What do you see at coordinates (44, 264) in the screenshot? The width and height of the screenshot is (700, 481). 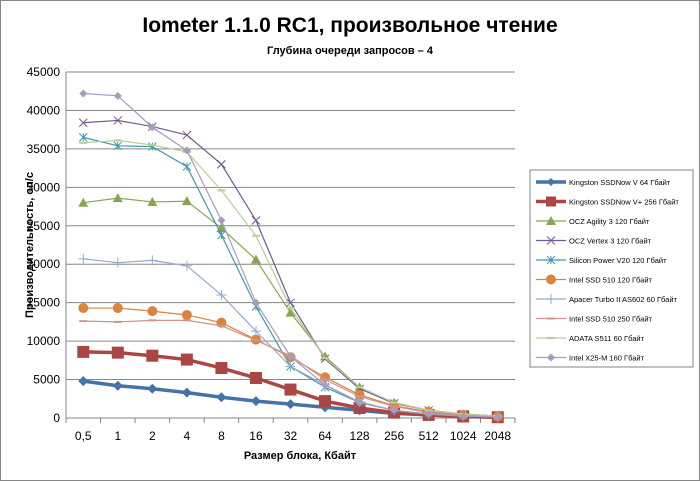 I see `y-tick-label: 20000` at bounding box center [44, 264].